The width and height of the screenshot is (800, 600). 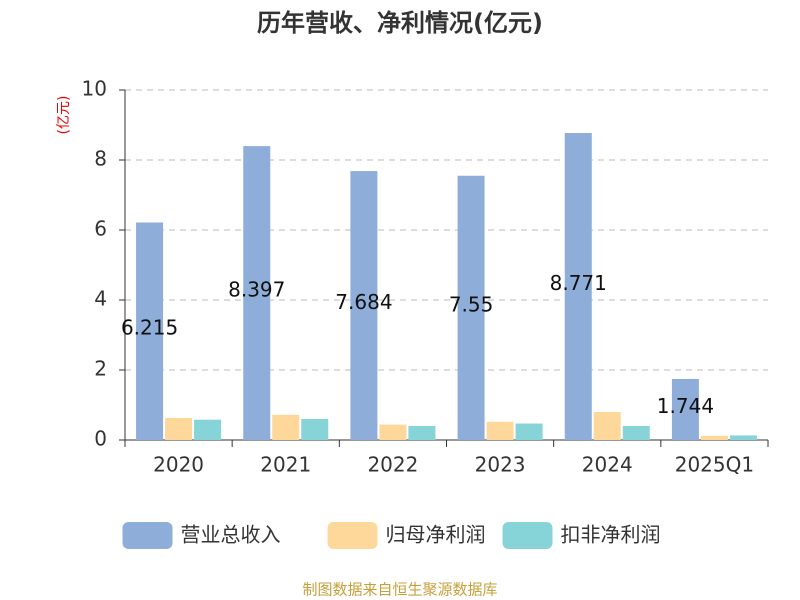 I want to click on data-label: 7.55, so click(x=471, y=304).